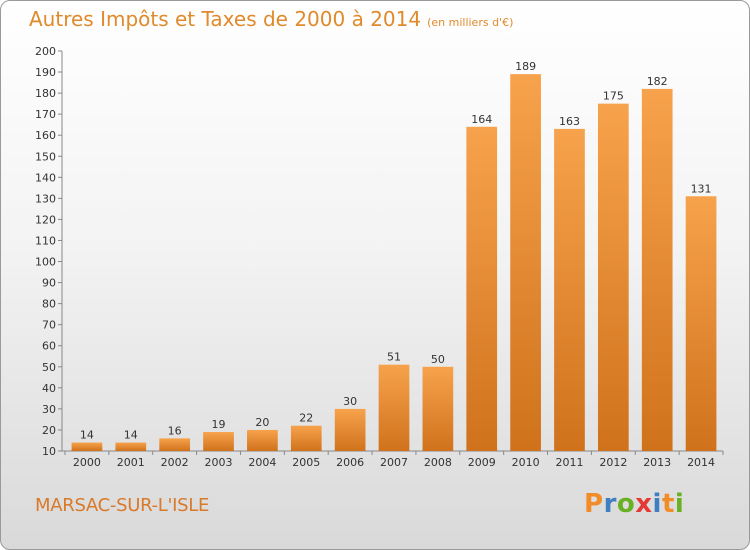 The width and height of the screenshot is (750, 550). What do you see at coordinates (470, 22) in the screenshot?
I see `title-unit: (en milliers d'€)` at bounding box center [470, 22].